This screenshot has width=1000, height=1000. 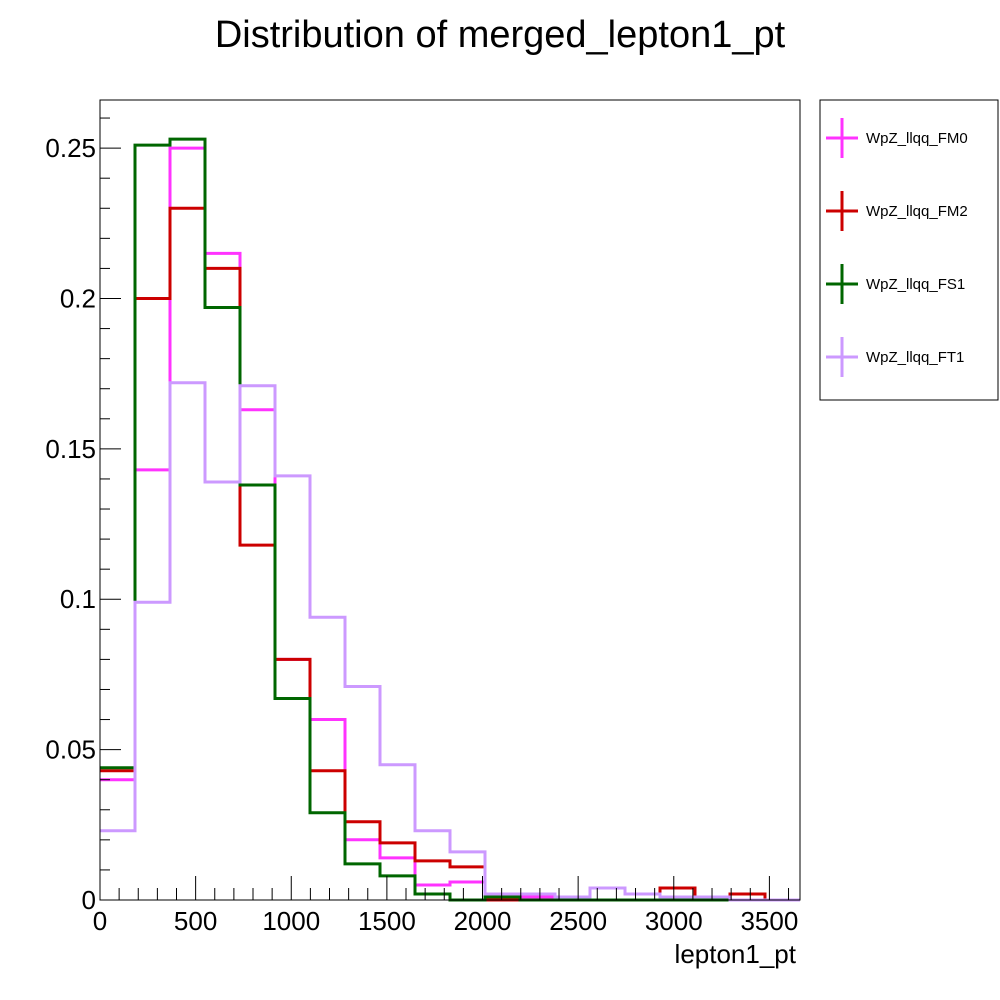 I want to click on y-tick-label: 0, so click(x=89, y=900).